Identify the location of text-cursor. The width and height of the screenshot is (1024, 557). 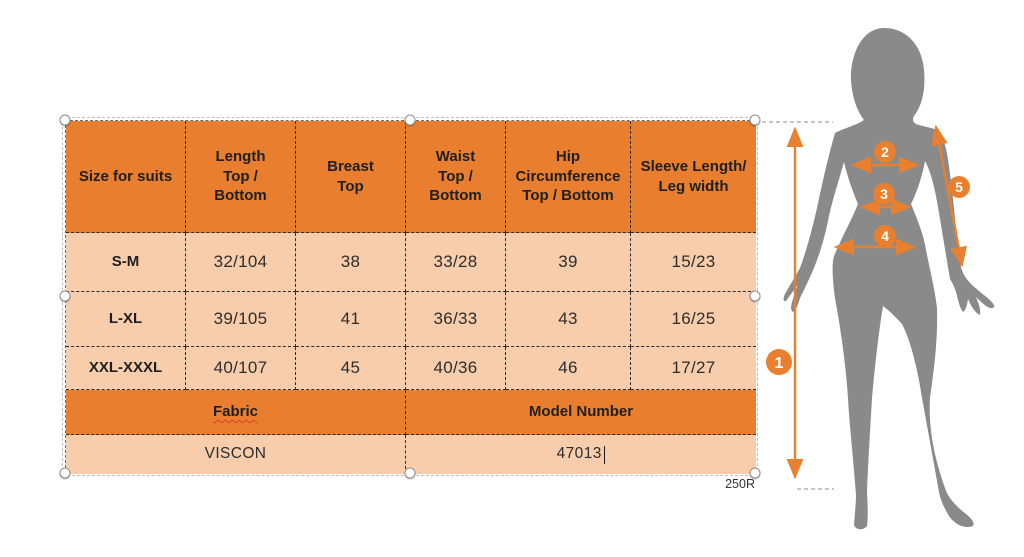
(604, 454).